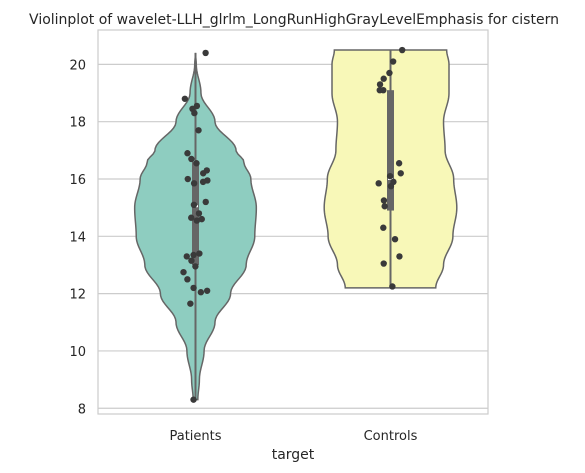 The width and height of the screenshot is (585, 473). I want to click on x-tick-label-controls: Controls, so click(391, 436).